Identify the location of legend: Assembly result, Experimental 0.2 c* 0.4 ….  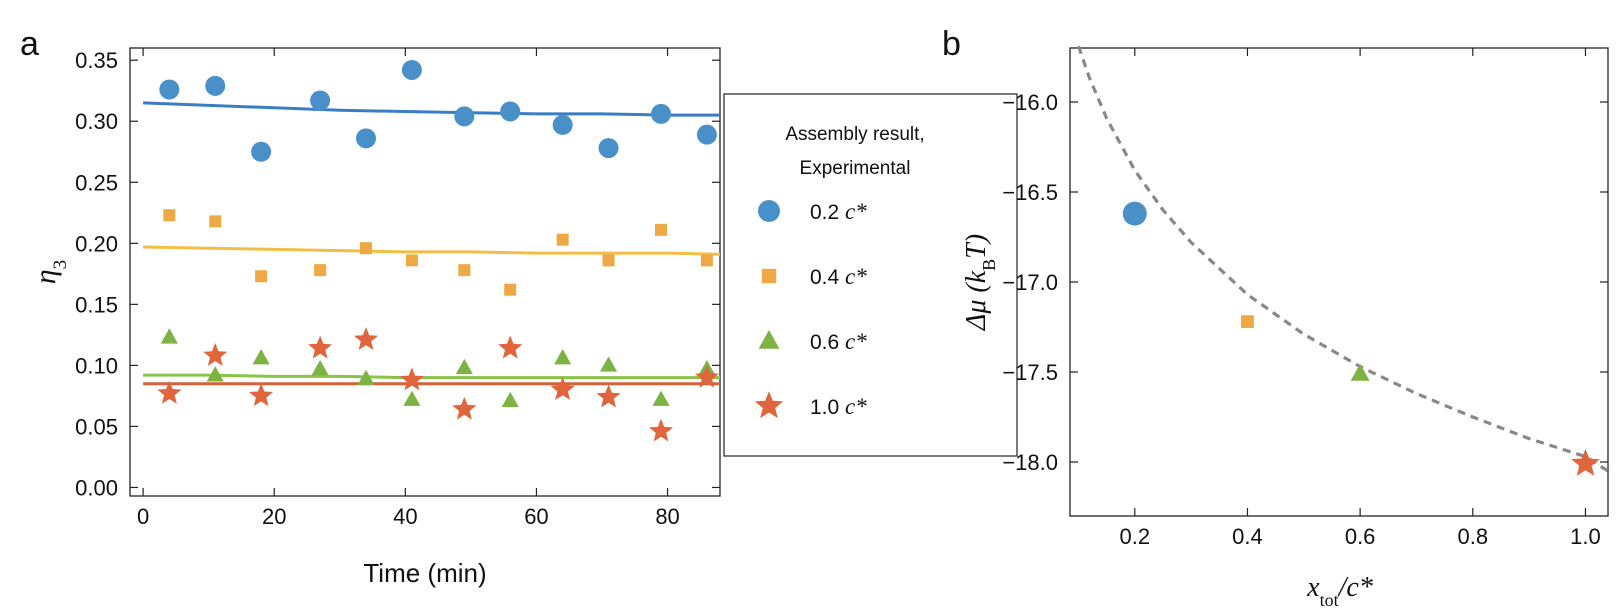
(870, 275).